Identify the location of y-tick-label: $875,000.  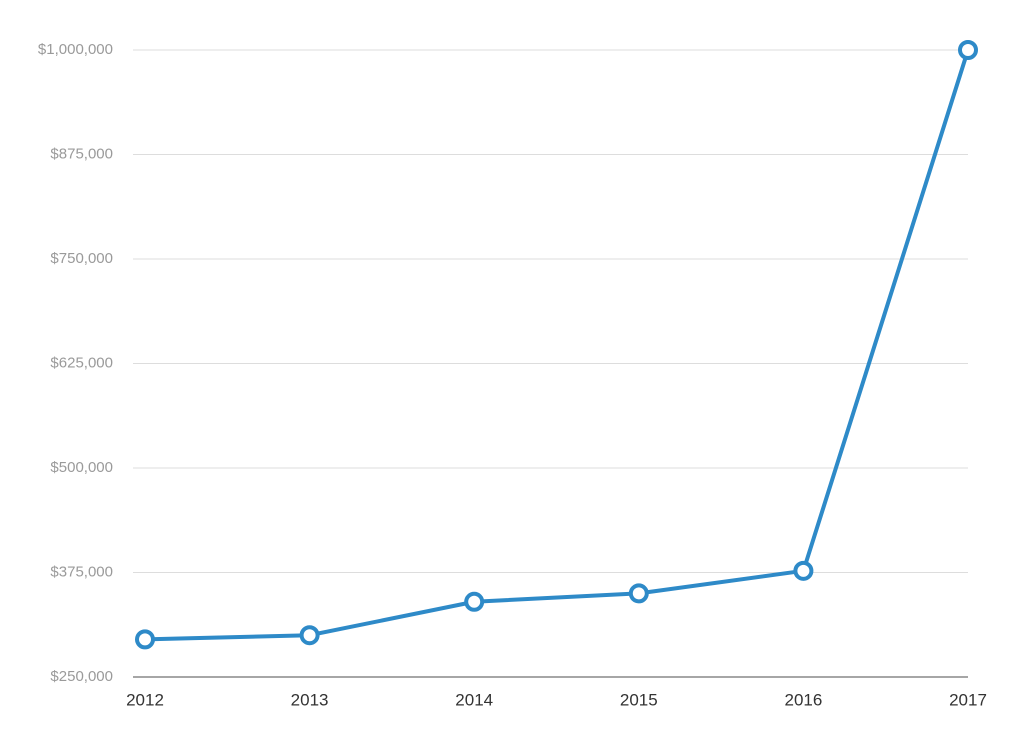
(81, 153).